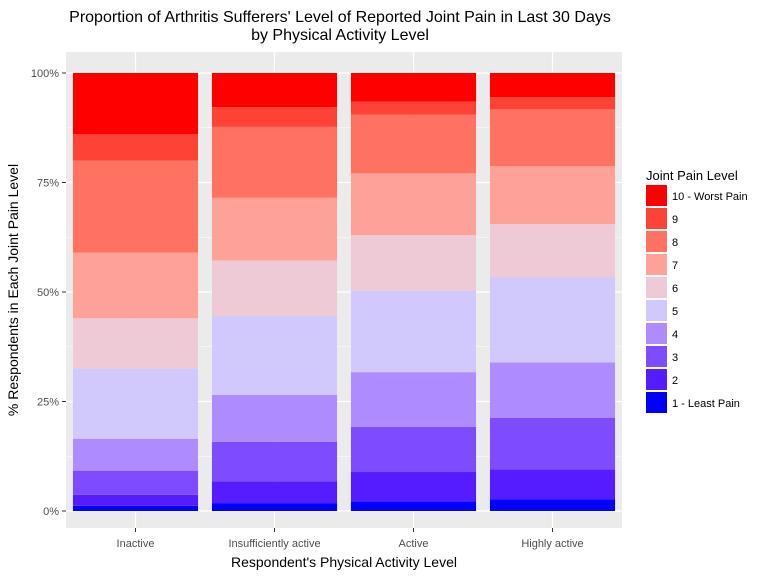 This screenshot has height=576, width=768. What do you see at coordinates (675, 312) in the screenshot?
I see `legend-label: 5` at bounding box center [675, 312].